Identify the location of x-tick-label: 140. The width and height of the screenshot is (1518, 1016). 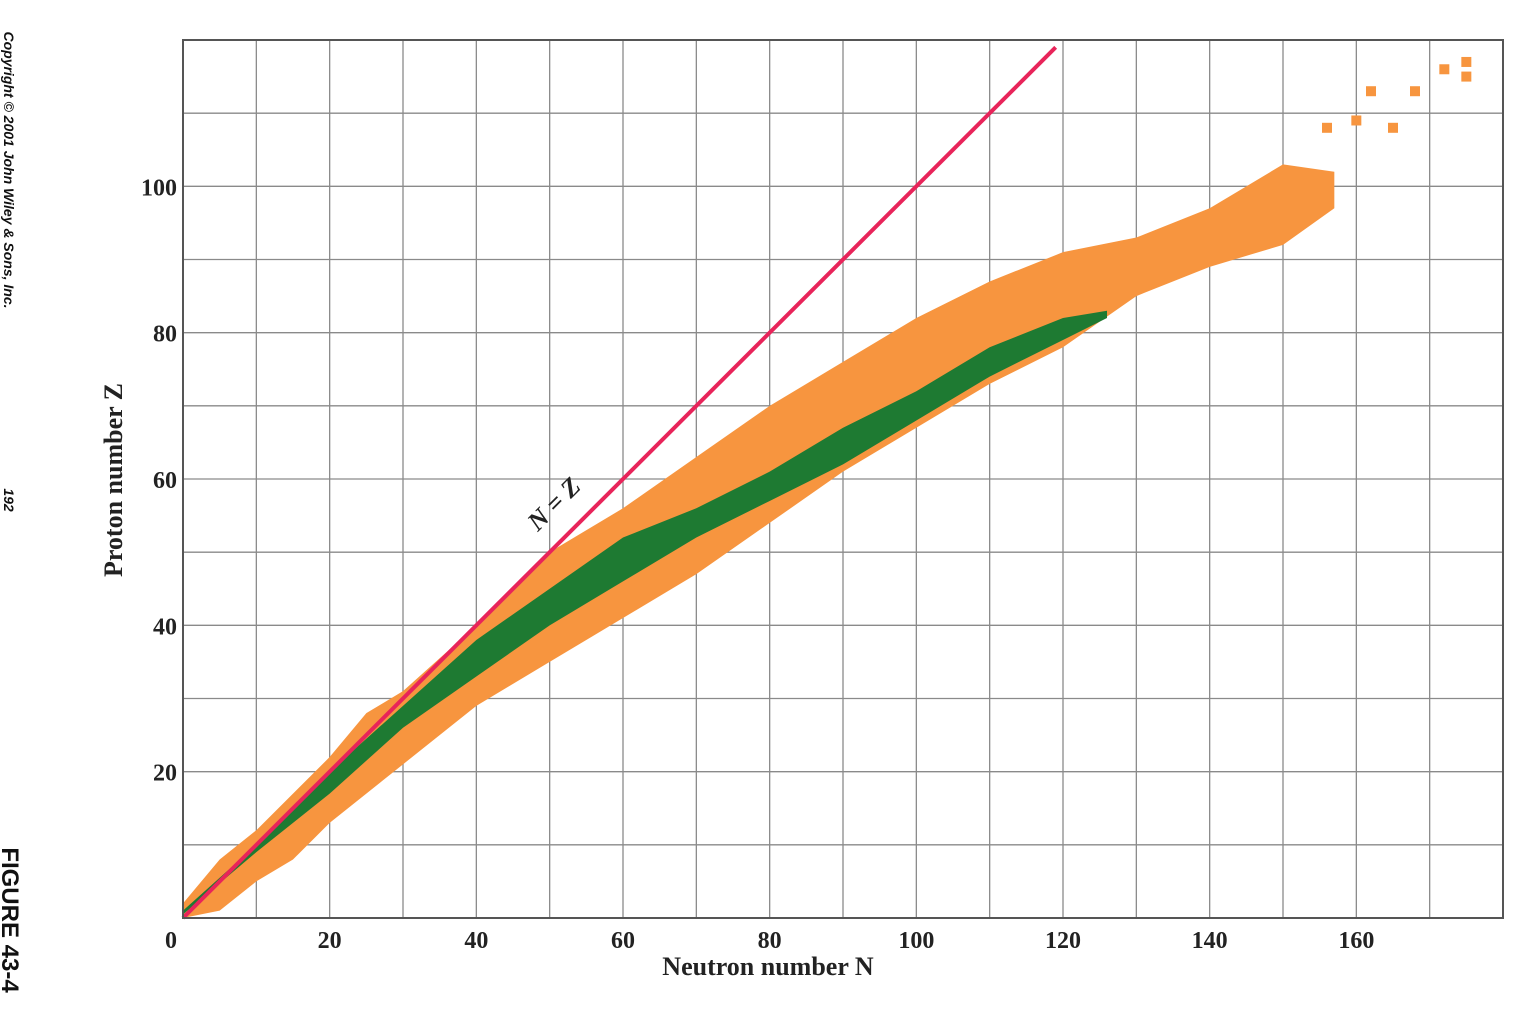
(1210, 941).